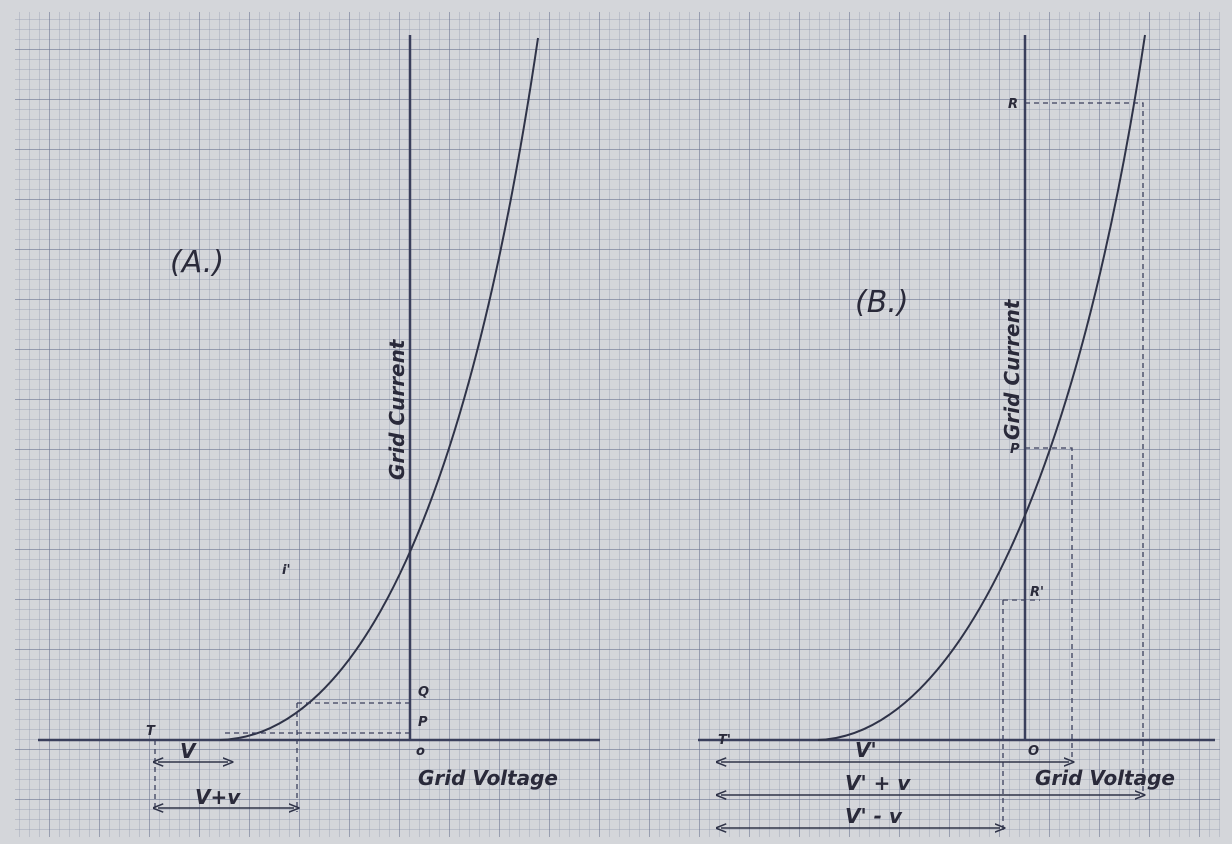 Image resolution: width=1232 pixels, height=844 pixels. What do you see at coordinates (866, 750) in the screenshot?
I see `span-label: V'` at bounding box center [866, 750].